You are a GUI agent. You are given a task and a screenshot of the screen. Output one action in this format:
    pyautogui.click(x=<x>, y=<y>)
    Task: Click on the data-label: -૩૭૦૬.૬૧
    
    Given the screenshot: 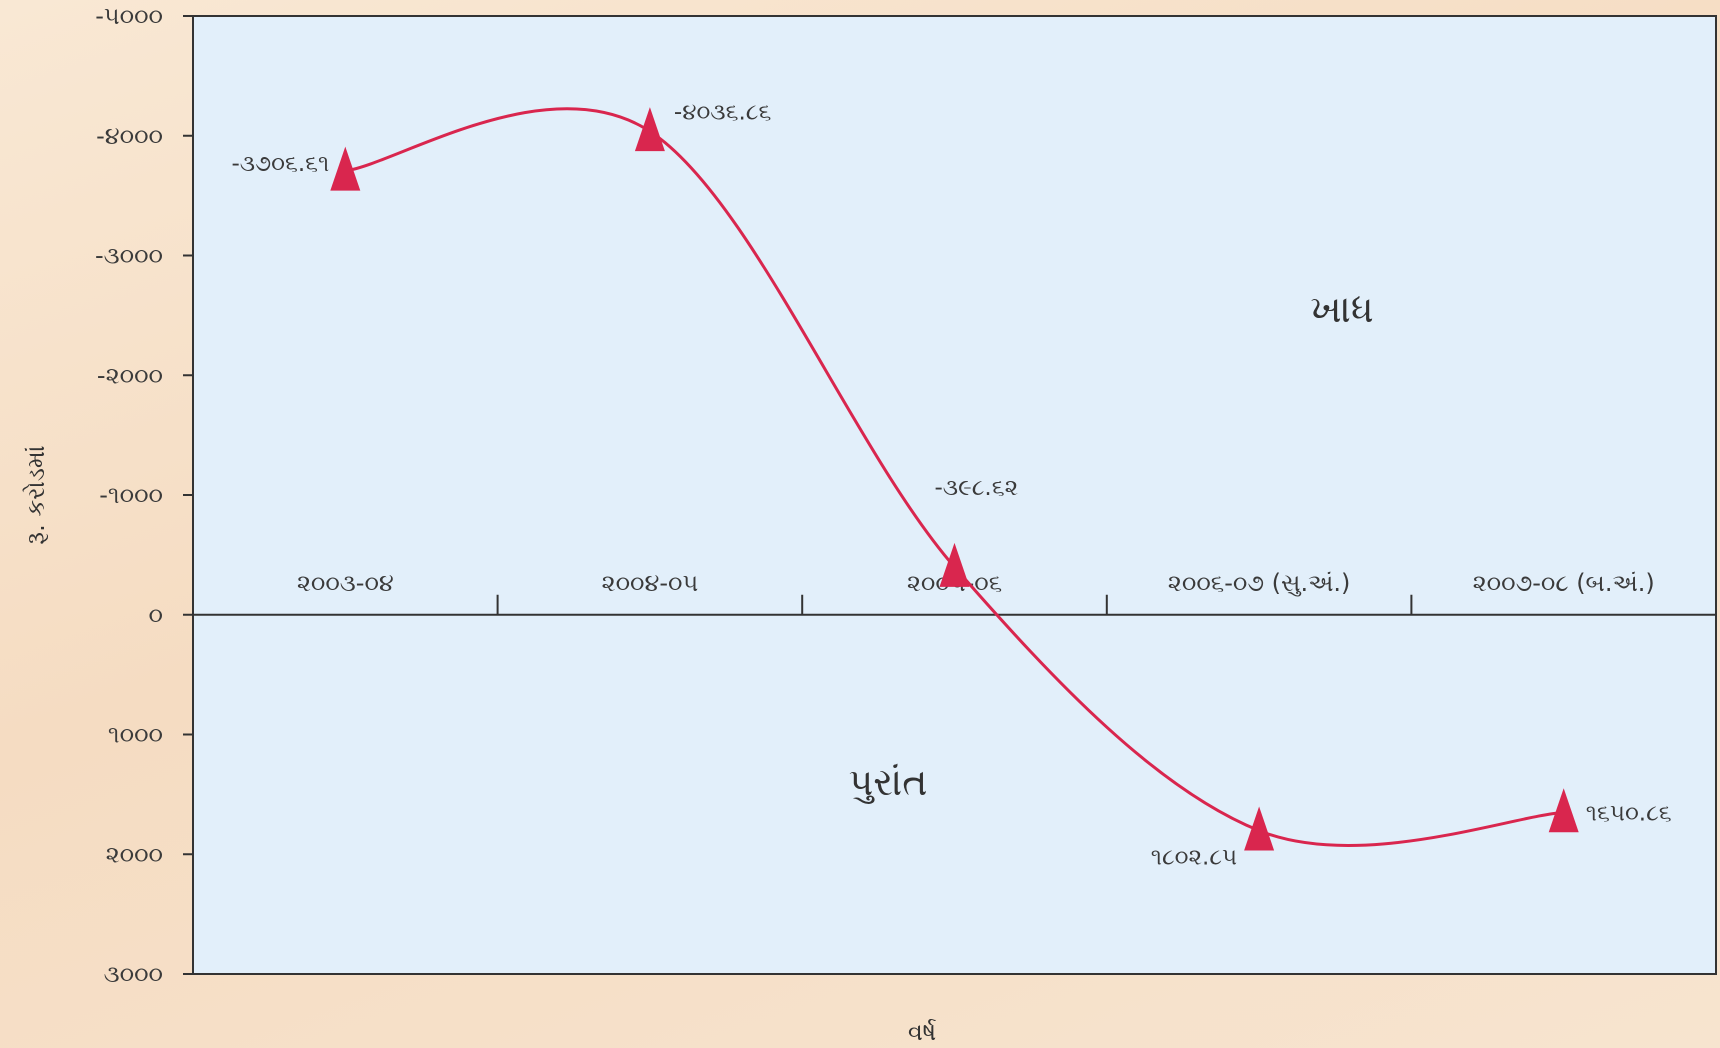 What is the action you would take?
    pyautogui.click(x=281, y=164)
    